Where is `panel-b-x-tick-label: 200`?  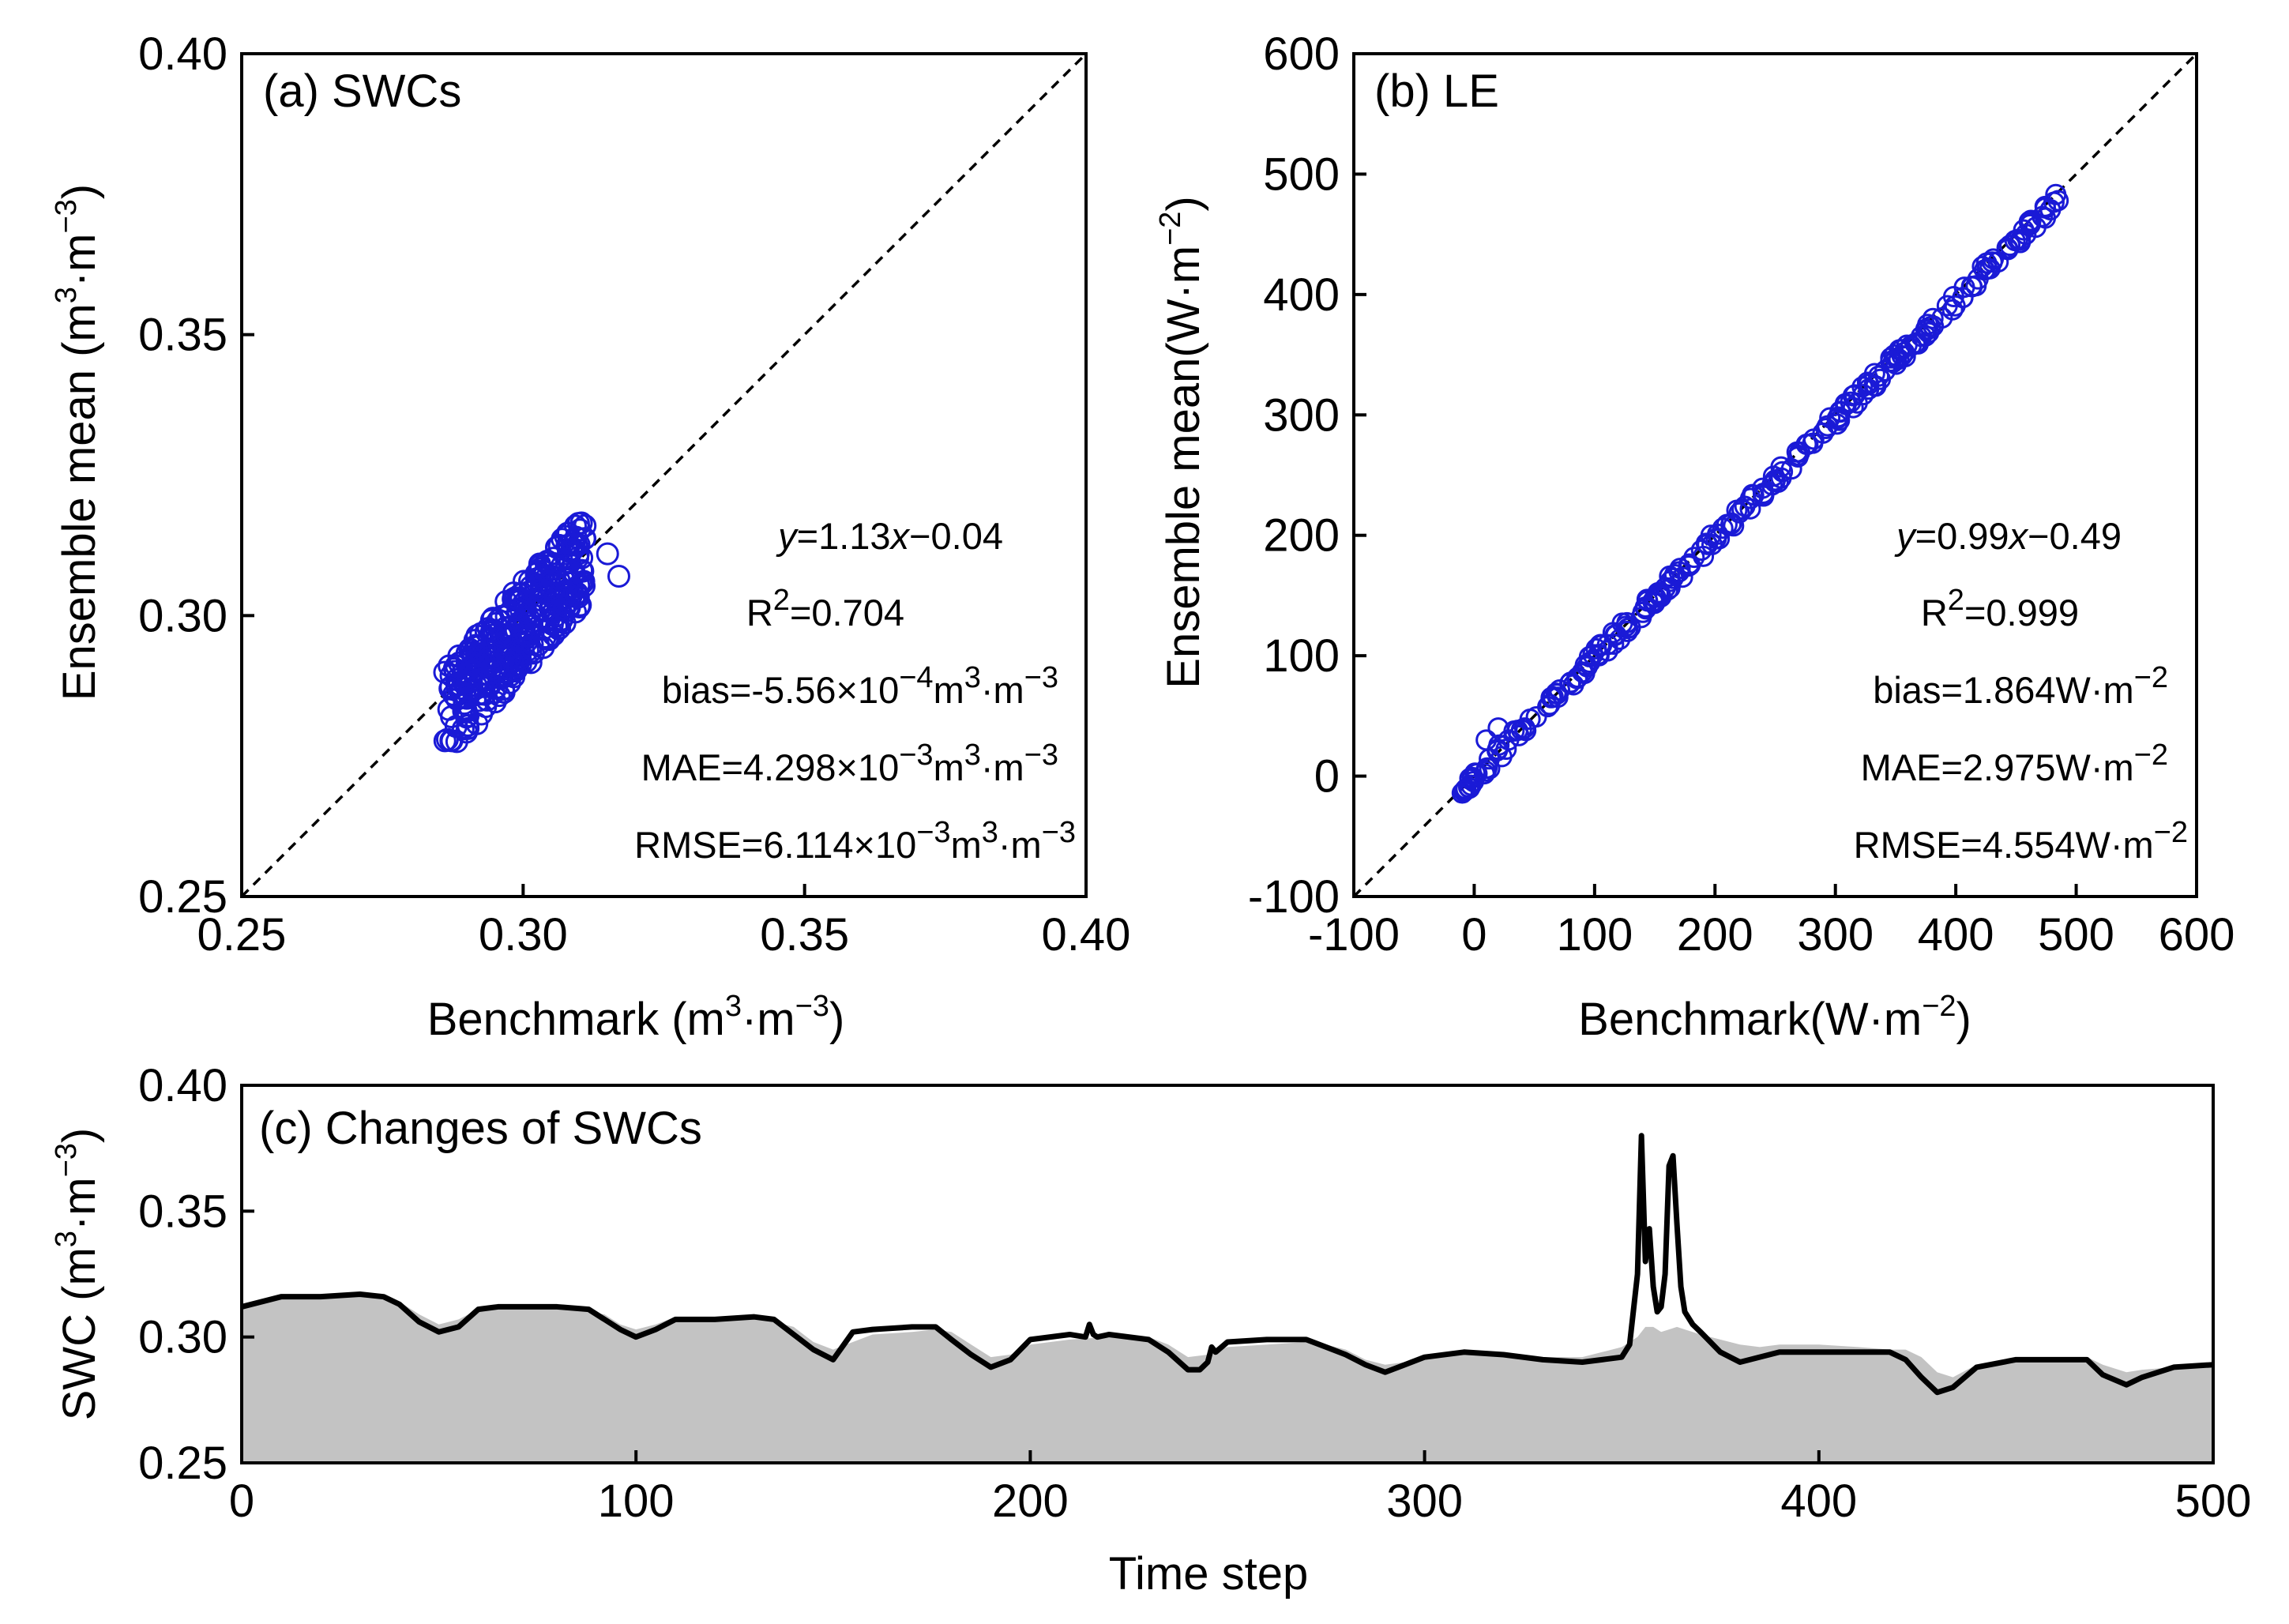
panel-b-x-tick-label: 200 is located at coordinates (1715, 934).